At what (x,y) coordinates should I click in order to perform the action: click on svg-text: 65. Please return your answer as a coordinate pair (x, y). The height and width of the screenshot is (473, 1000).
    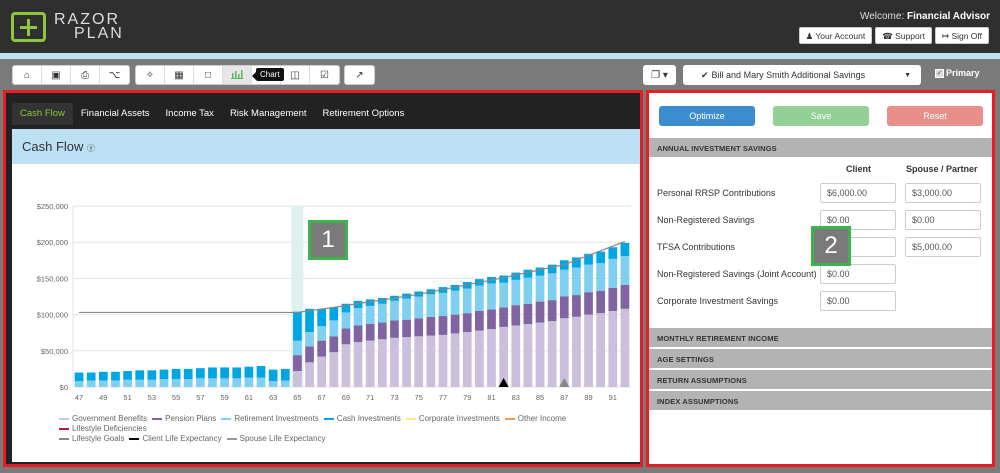
    Looking at the image, I should click on (297, 397).